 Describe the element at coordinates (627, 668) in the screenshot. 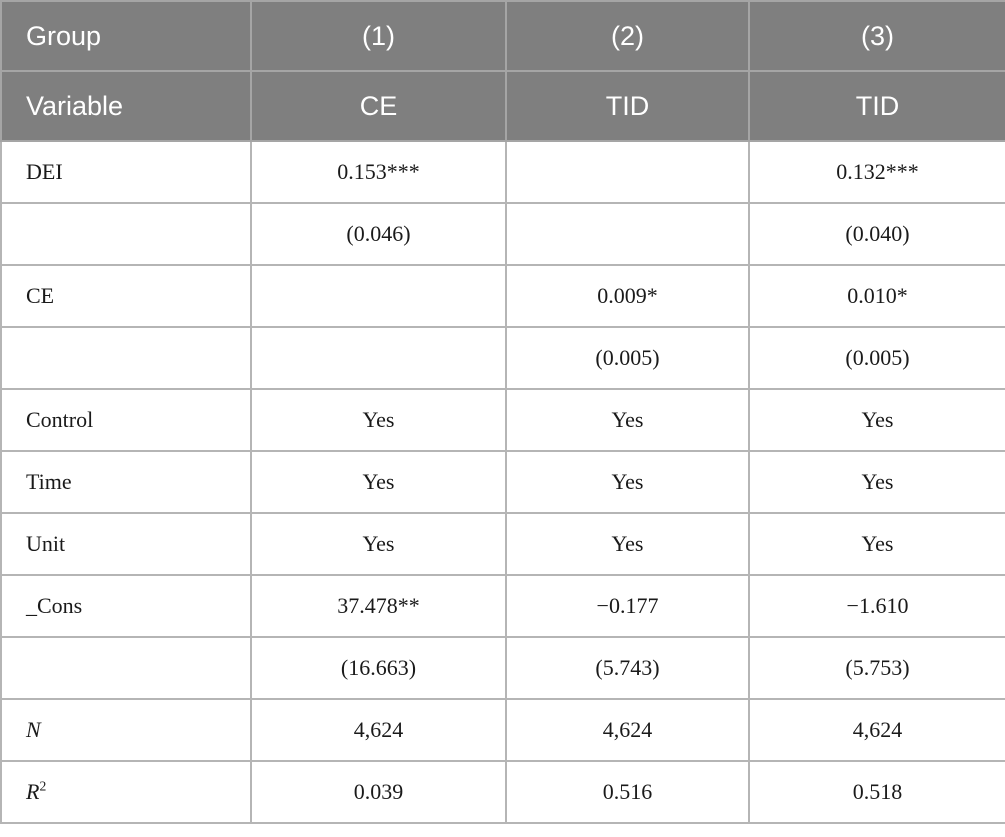

I see `table-cell: (5.743)` at that location.